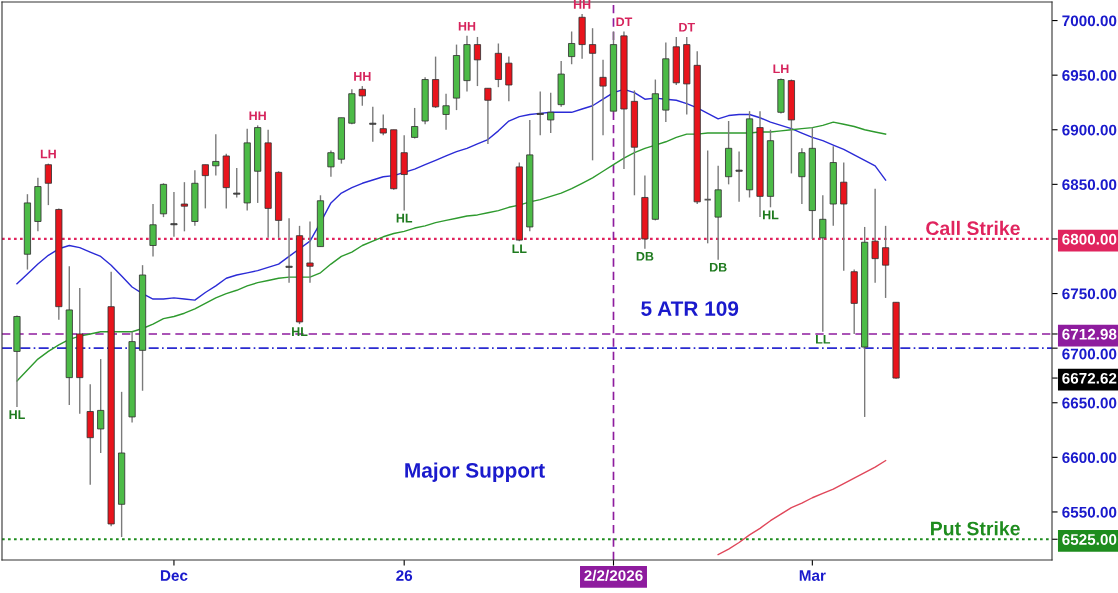 The image size is (1118, 593). What do you see at coordinates (475, 472) in the screenshot?
I see `annotation: Major Support` at bounding box center [475, 472].